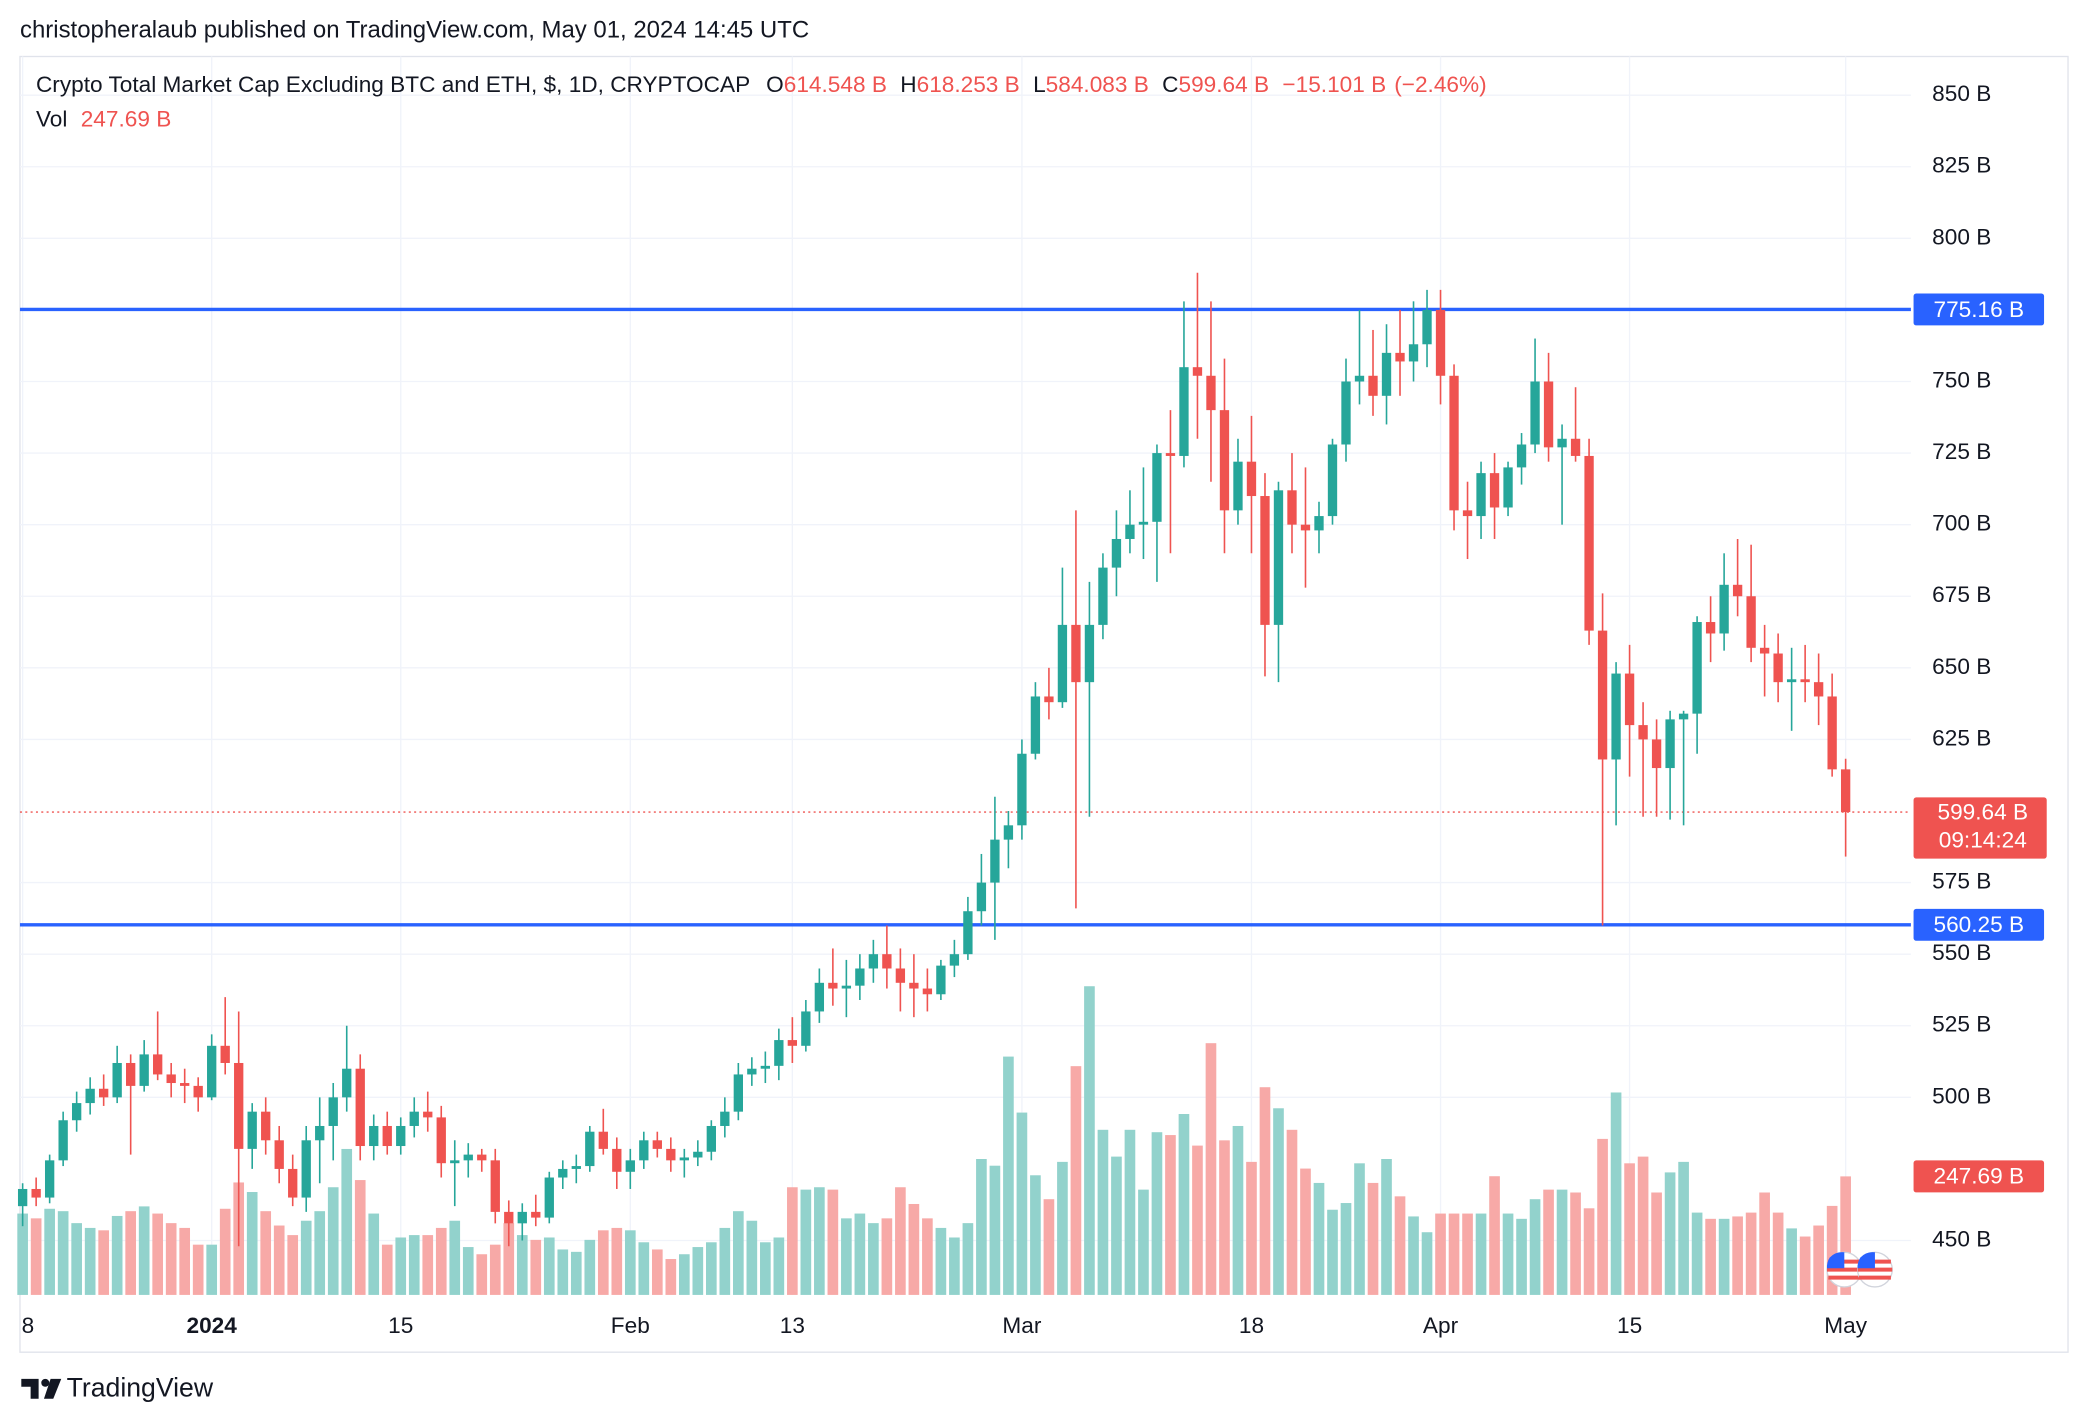  I want to click on volume-label-box, so click(1979, 1176).